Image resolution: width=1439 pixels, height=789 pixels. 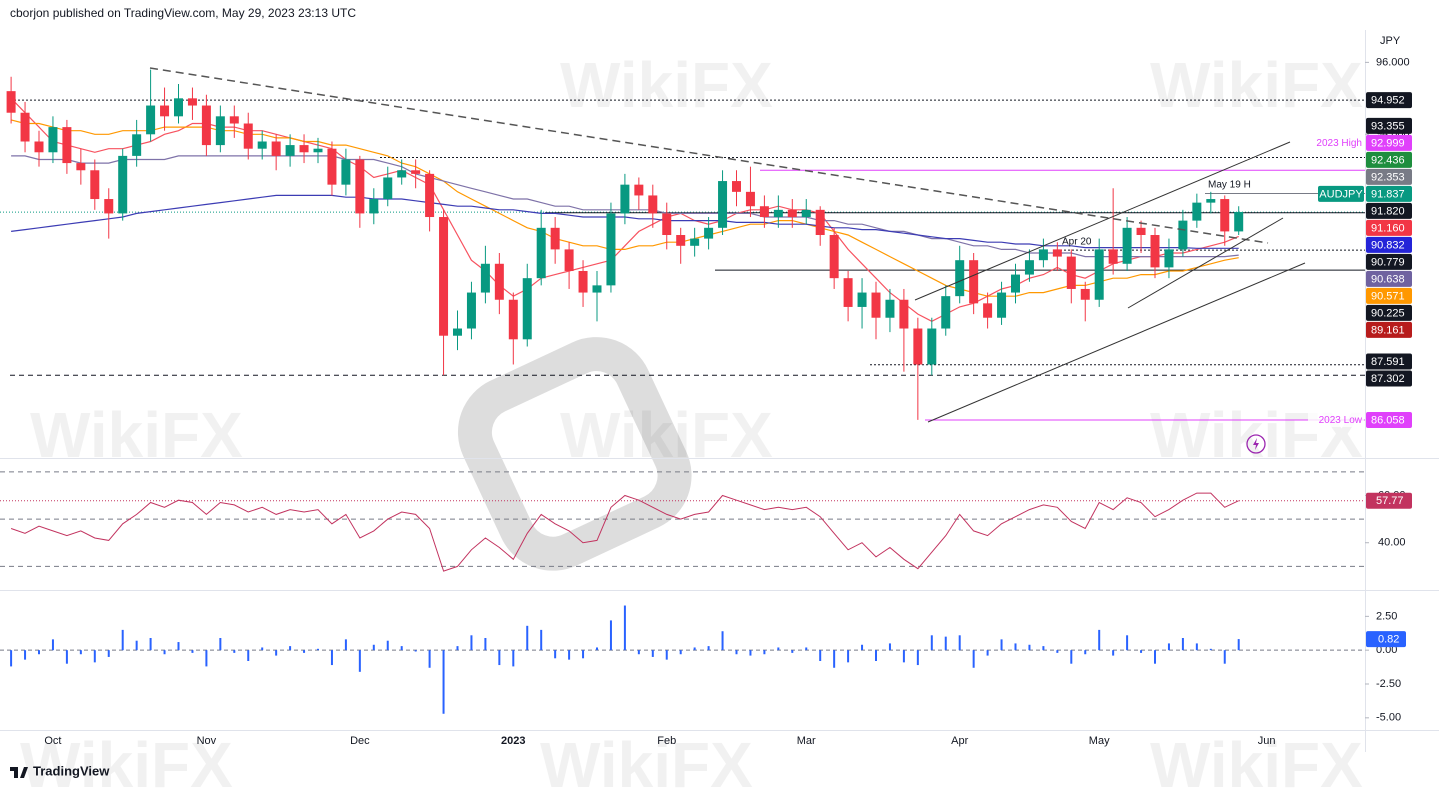 I want to click on y-tick-label: 2.50, so click(x=1386, y=616).